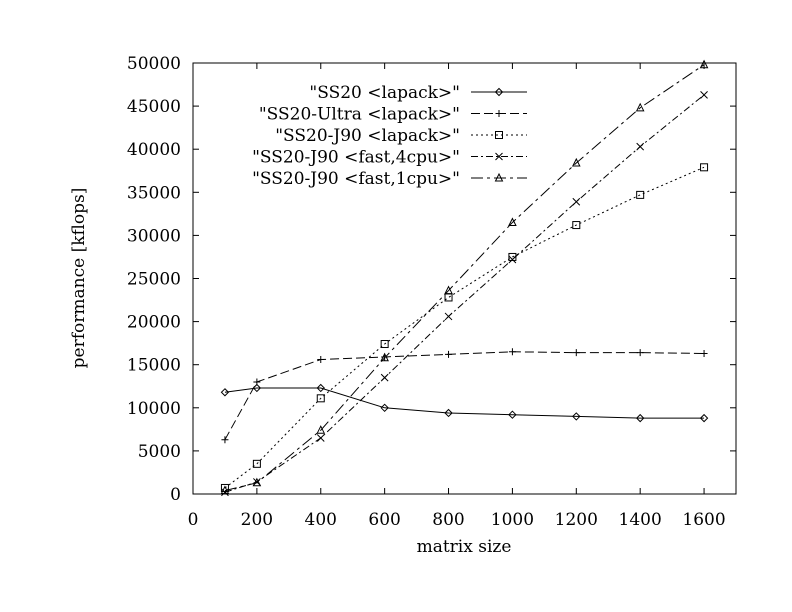 Image resolution: width=792 pixels, height=612 pixels. I want to click on y-tick-label: 45000, so click(154, 107).